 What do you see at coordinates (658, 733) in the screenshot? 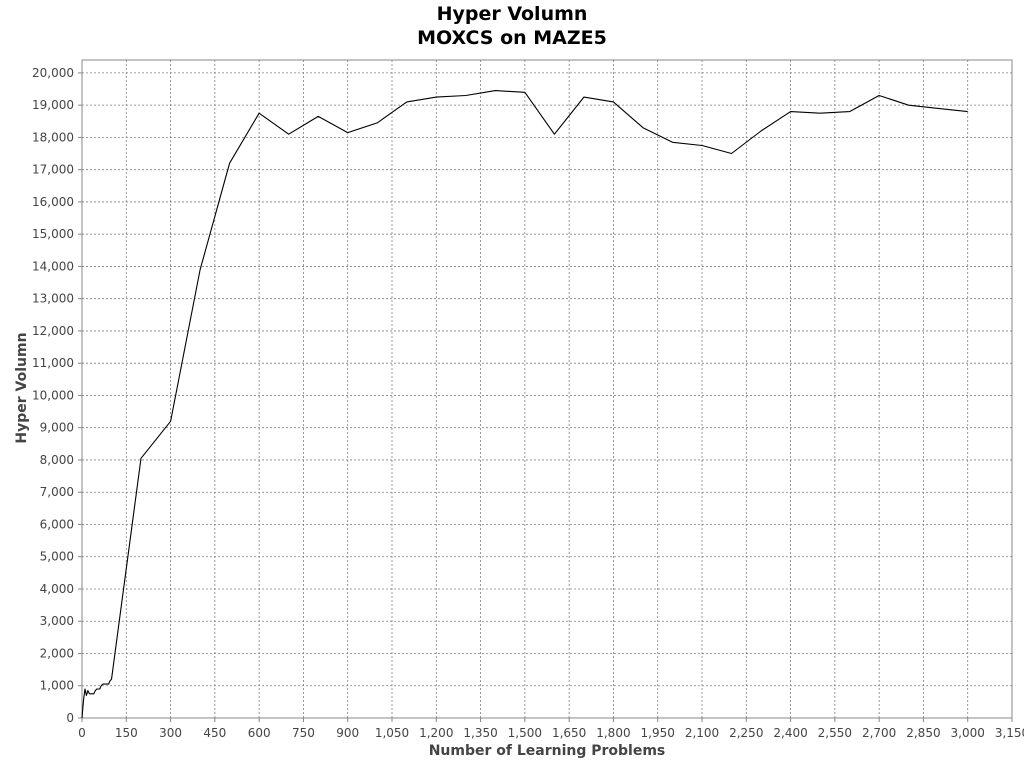
I see `x-tick-label: 1,950` at bounding box center [658, 733].